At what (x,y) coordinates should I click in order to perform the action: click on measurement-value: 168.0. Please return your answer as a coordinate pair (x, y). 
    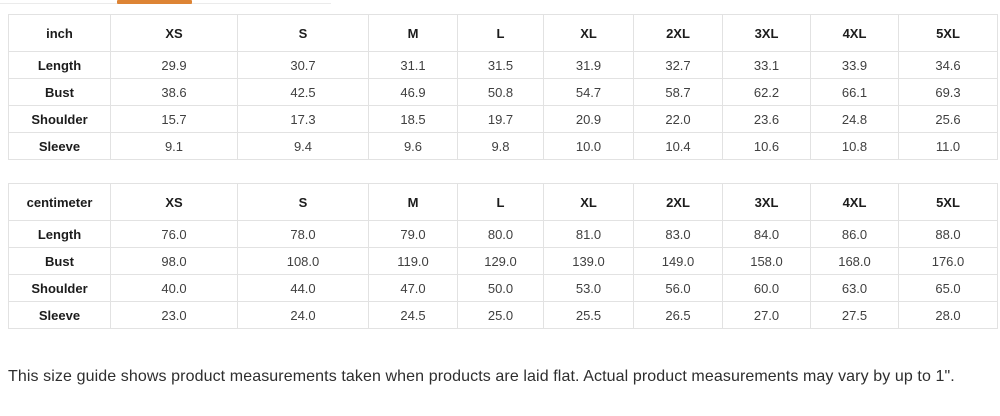
    Looking at the image, I should click on (854, 261).